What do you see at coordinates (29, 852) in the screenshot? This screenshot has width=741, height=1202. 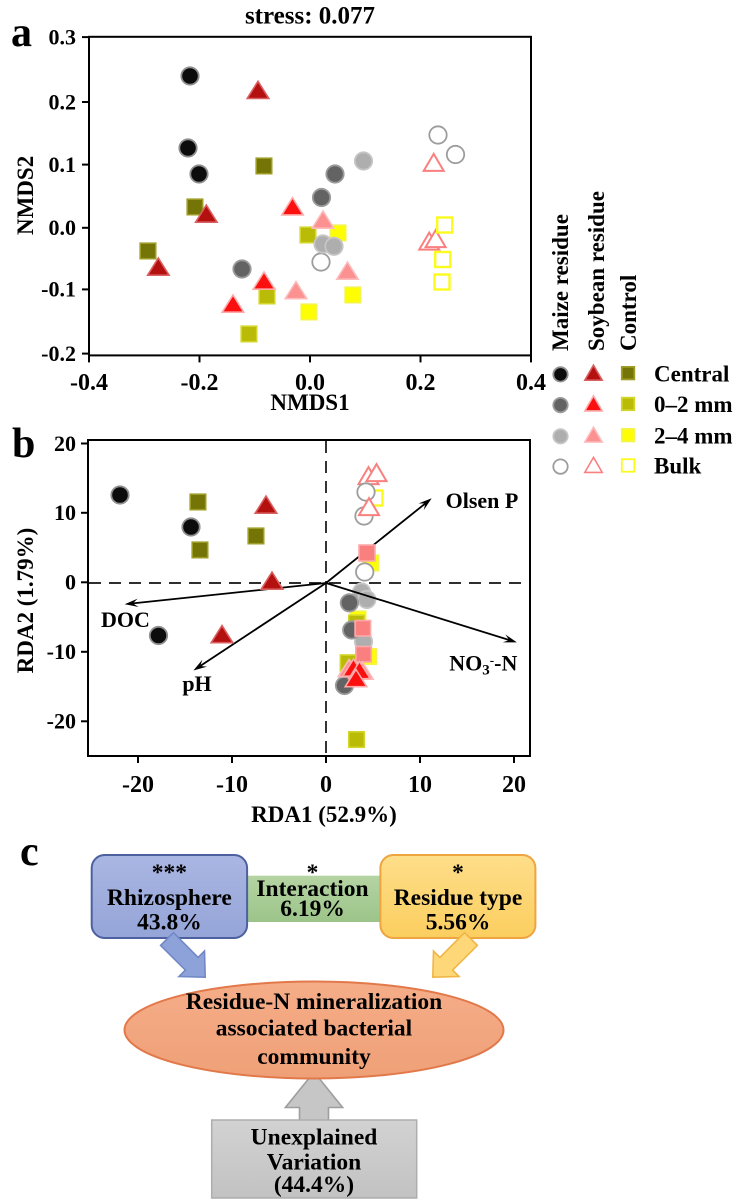 I see `svg-text: c` at bounding box center [29, 852].